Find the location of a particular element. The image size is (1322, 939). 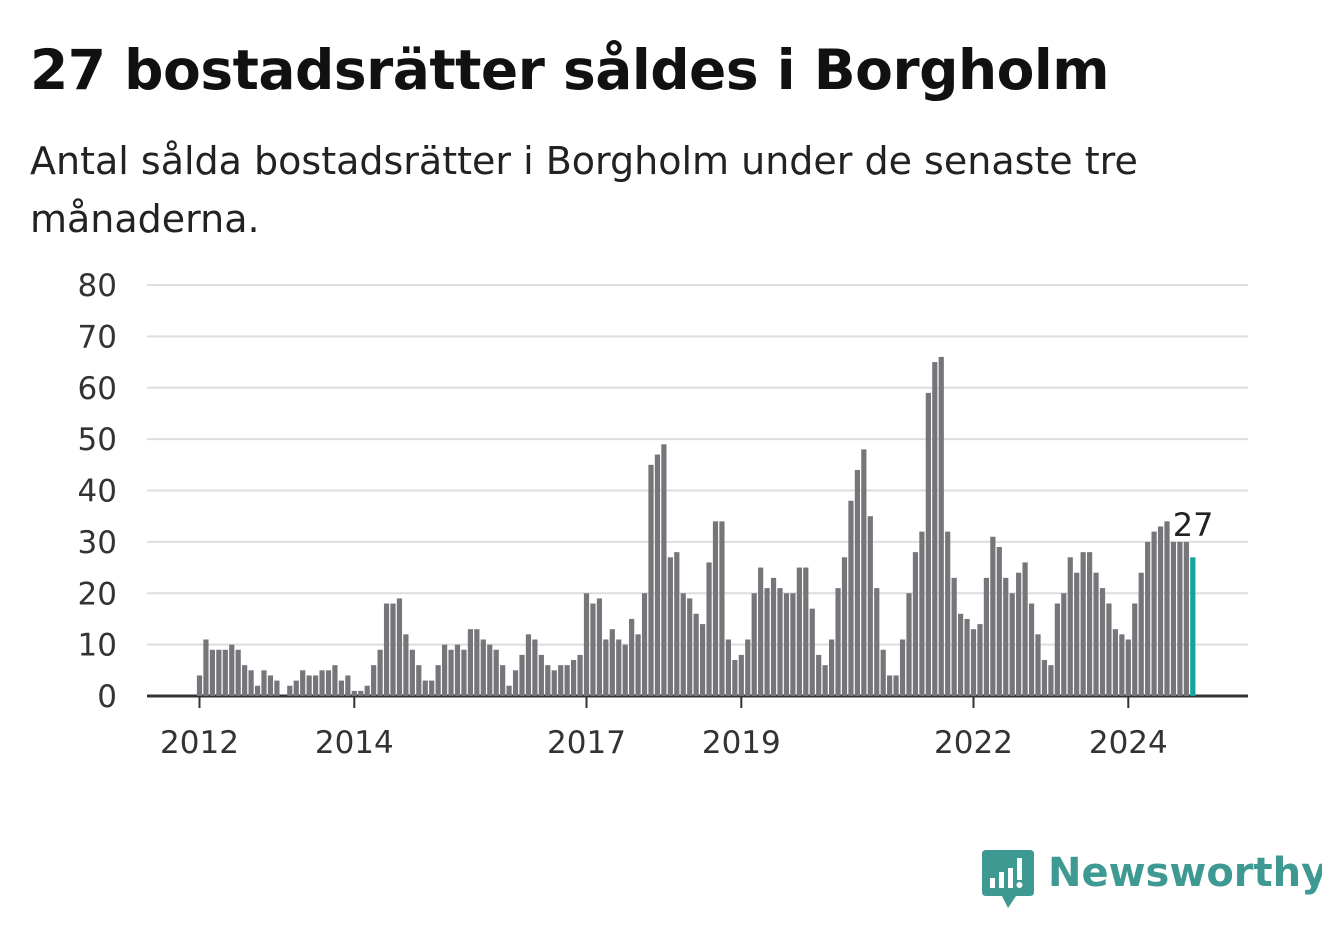

y-tick-label: 30 is located at coordinates (97, 543).